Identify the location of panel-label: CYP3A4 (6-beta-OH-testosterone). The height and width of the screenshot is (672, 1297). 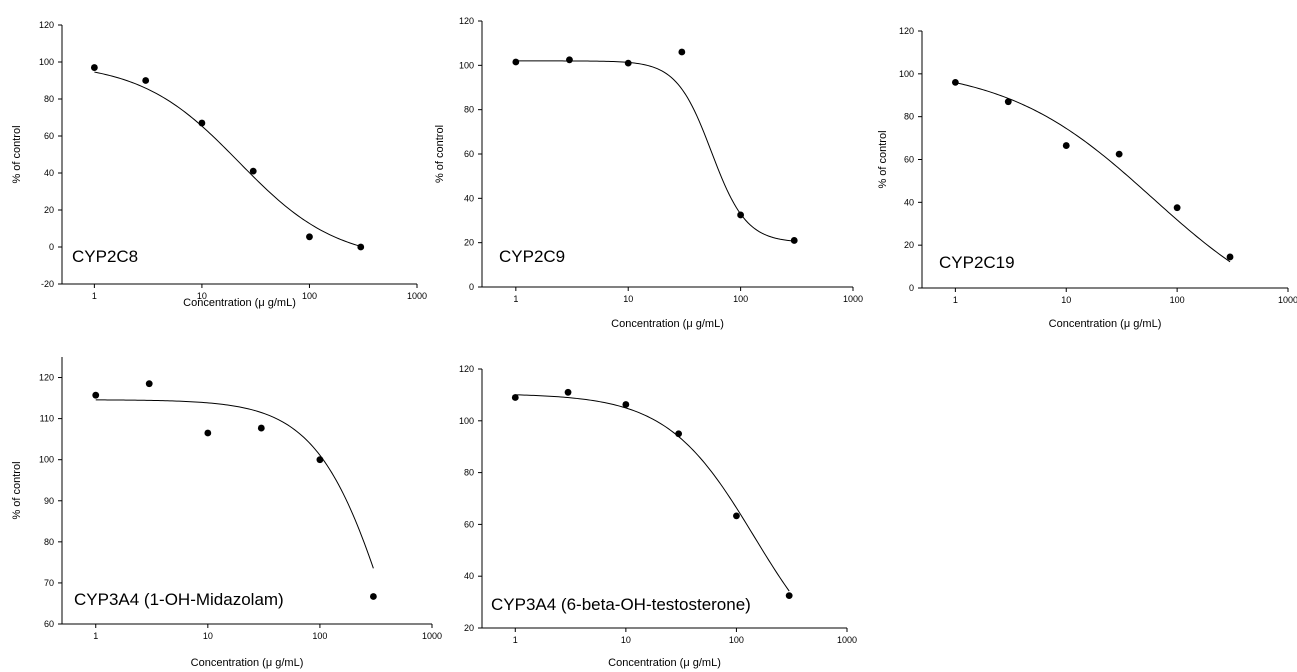
(621, 604).